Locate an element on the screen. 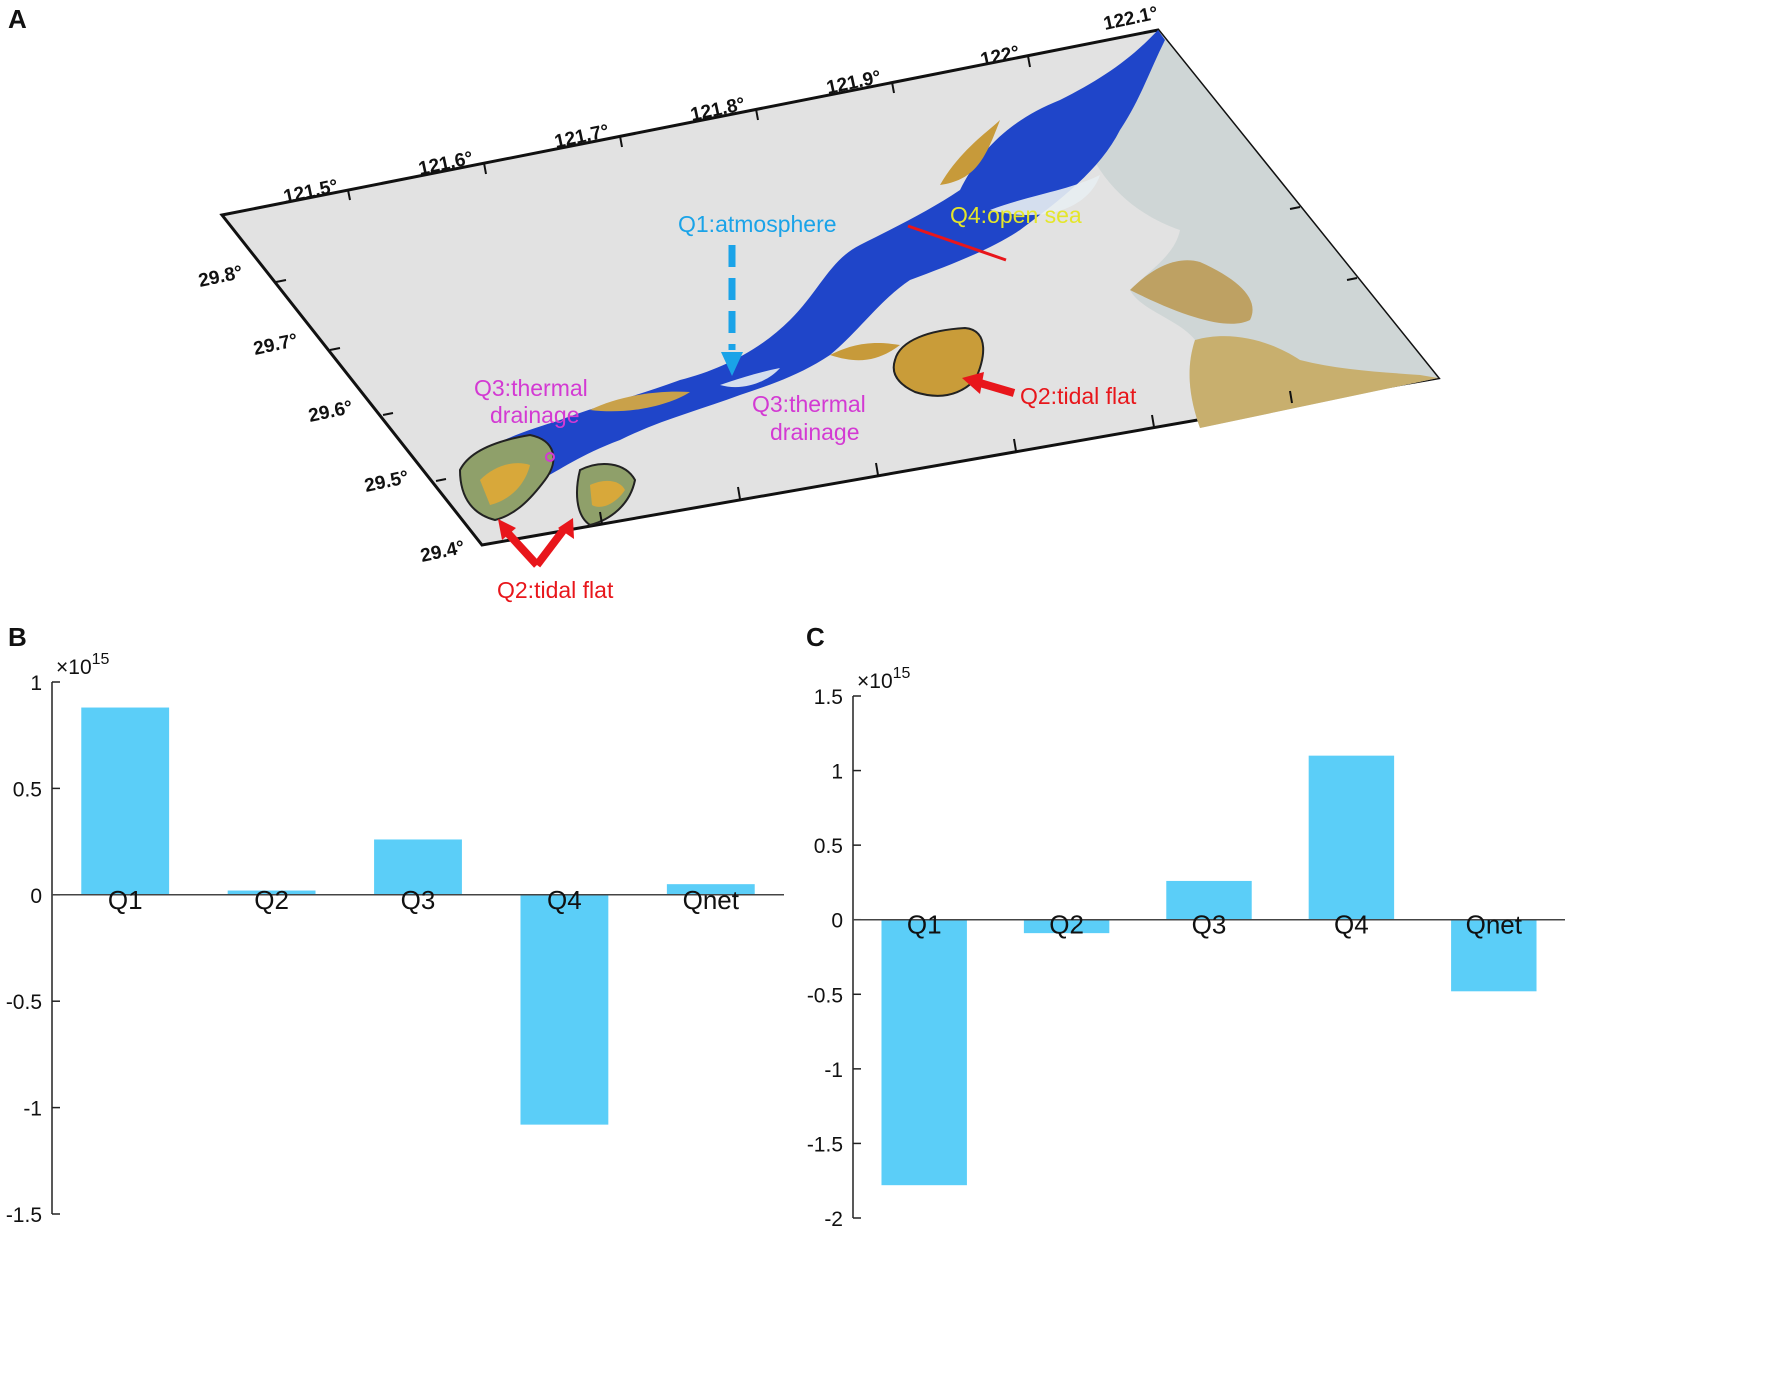  chart-c-y-tick-label: 1.5 is located at coordinates (828, 697).